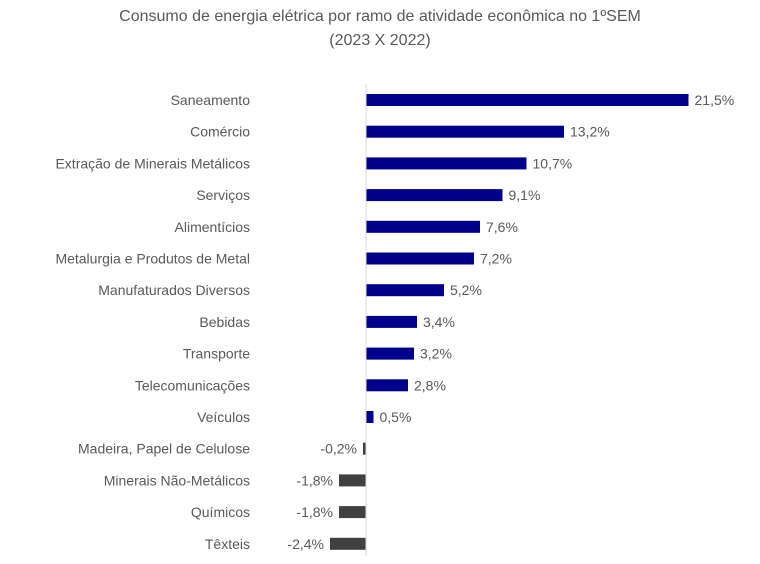  I want to click on category-label: Telecomunicações, so click(192, 385).